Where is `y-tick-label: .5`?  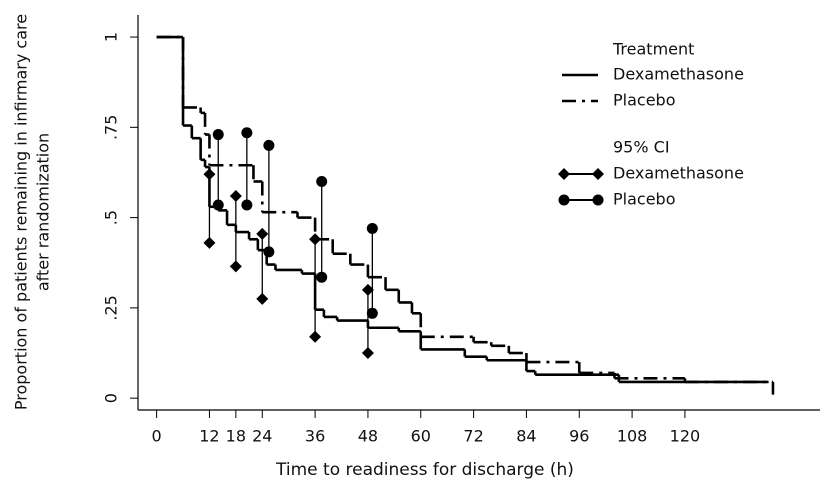 y-tick-label: .5 is located at coordinates (111, 217).